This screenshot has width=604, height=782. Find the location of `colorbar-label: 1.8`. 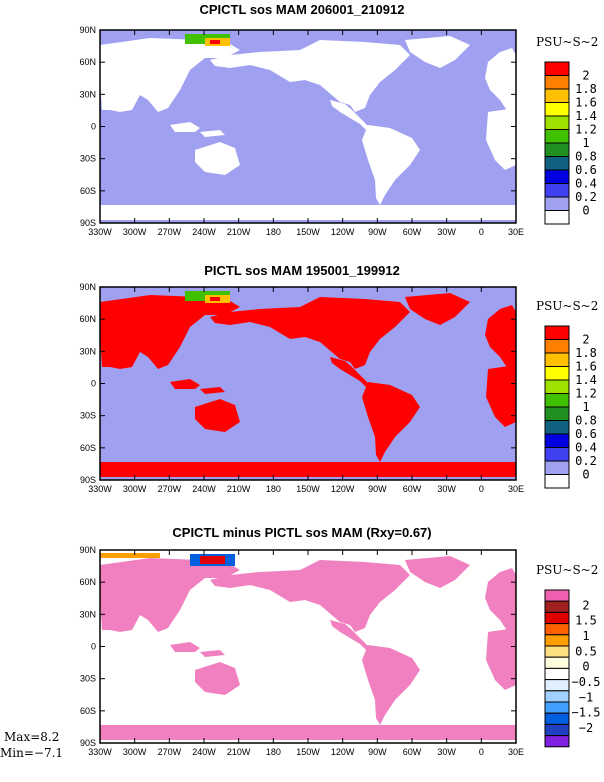

colorbar-label: 1.8 is located at coordinates (586, 89).